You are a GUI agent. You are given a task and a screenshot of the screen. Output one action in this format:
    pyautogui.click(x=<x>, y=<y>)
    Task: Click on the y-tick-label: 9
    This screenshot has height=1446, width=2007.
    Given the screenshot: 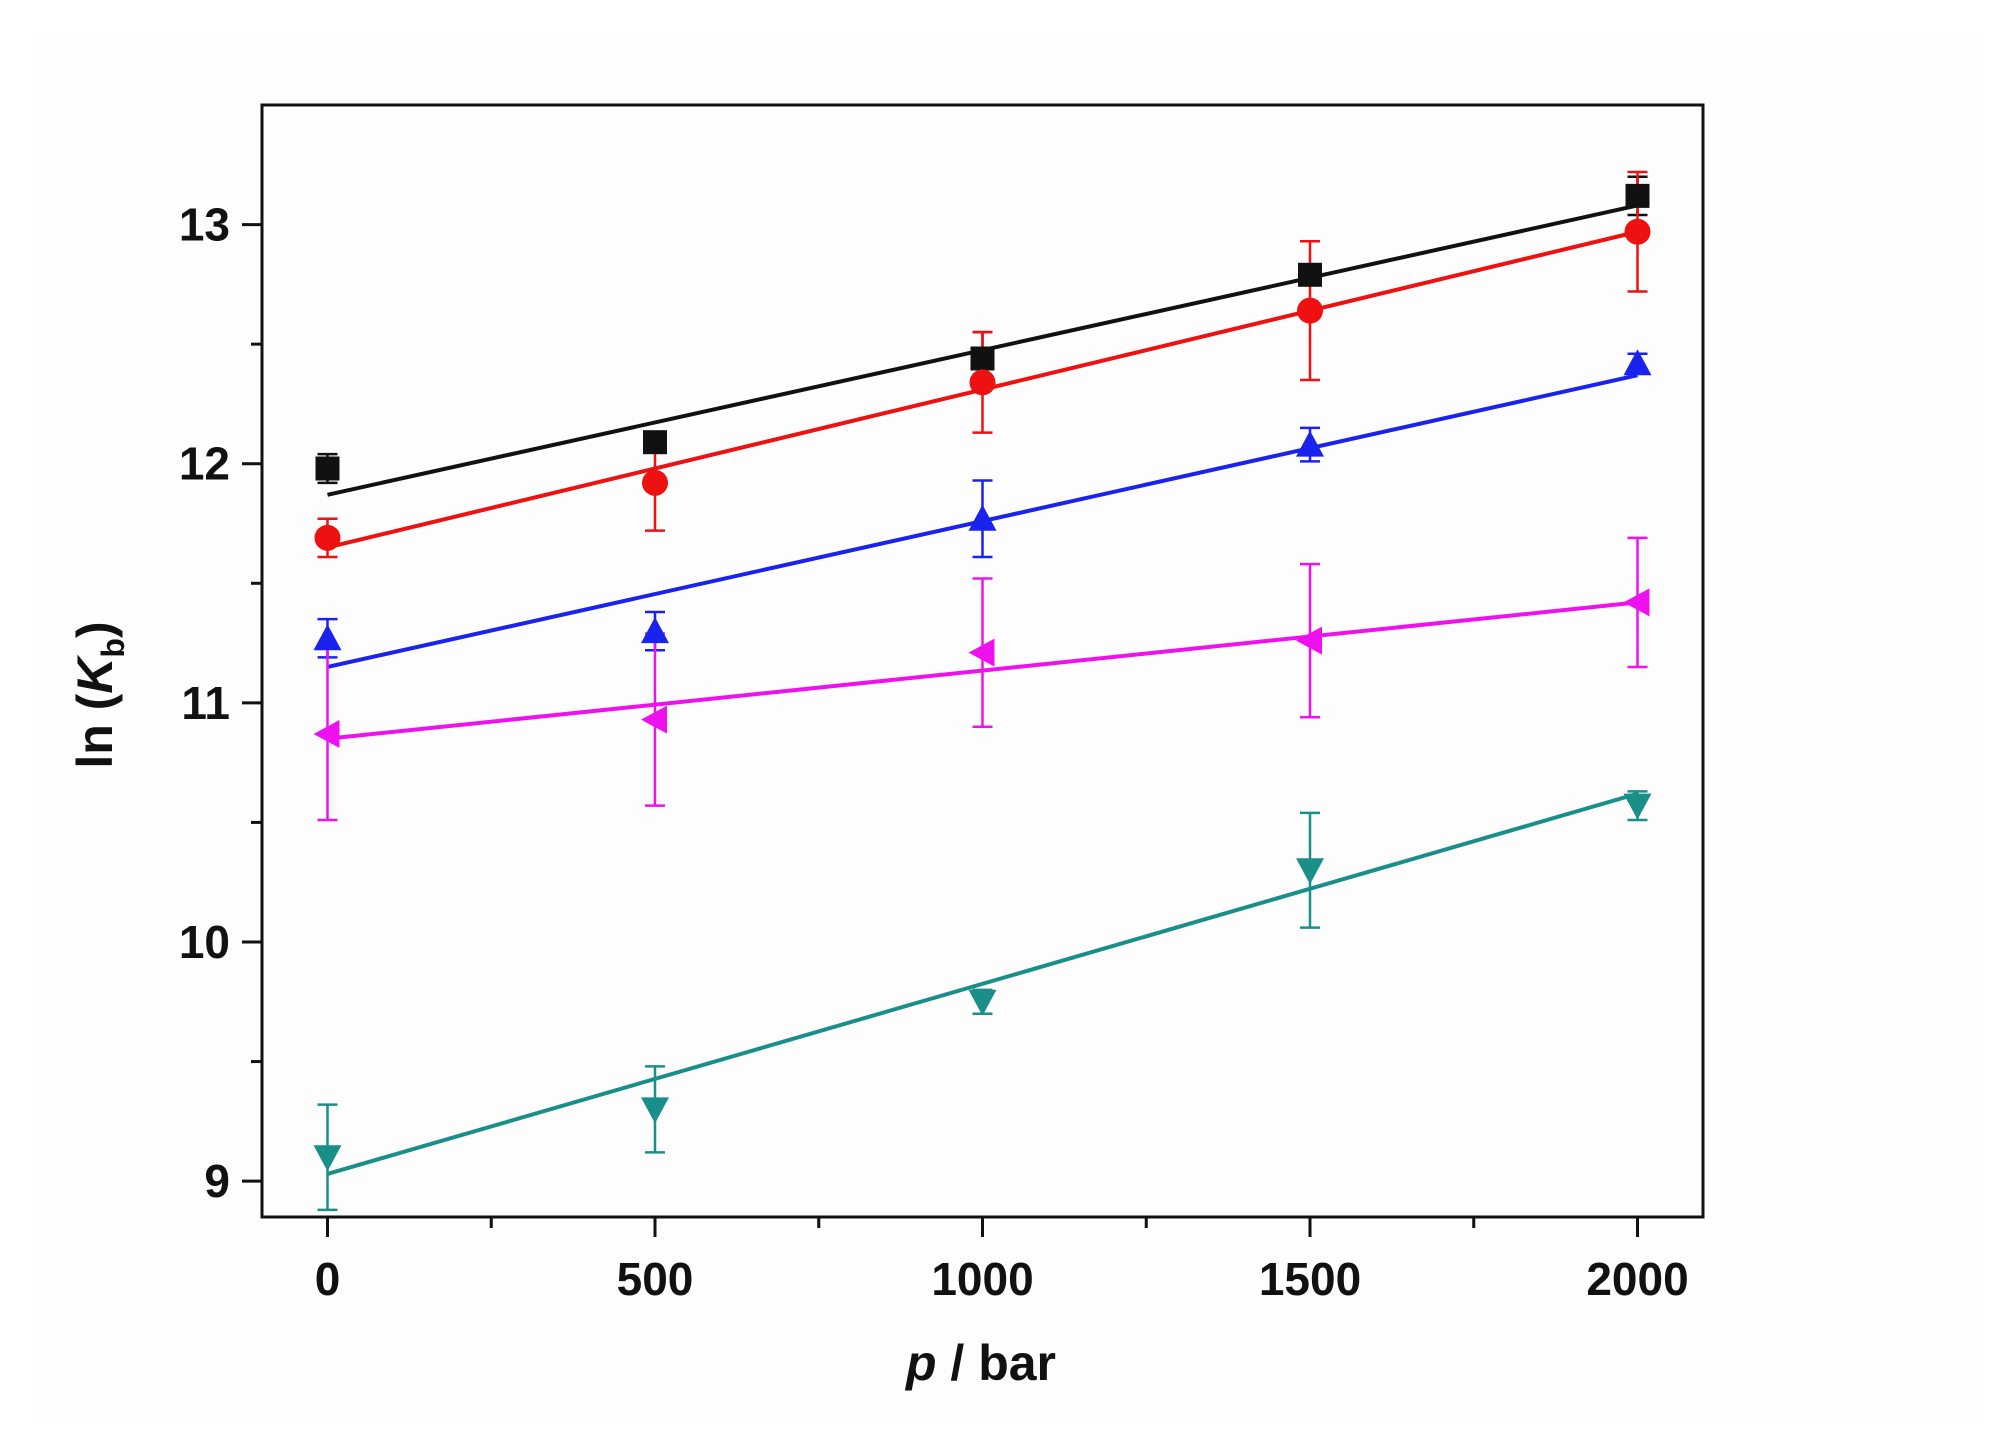 What is the action you would take?
    pyautogui.click(x=217, y=1181)
    